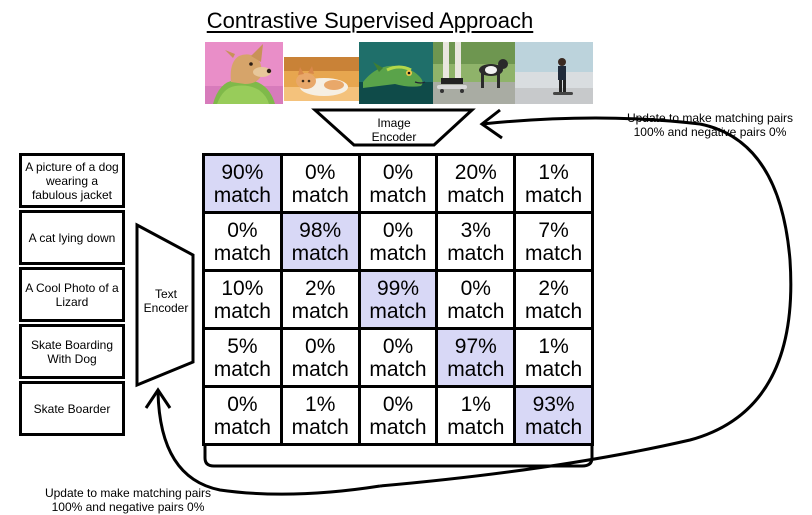 The width and height of the screenshot is (812, 515). I want to click on matrix-cell: 97% match, so click(476, 357).